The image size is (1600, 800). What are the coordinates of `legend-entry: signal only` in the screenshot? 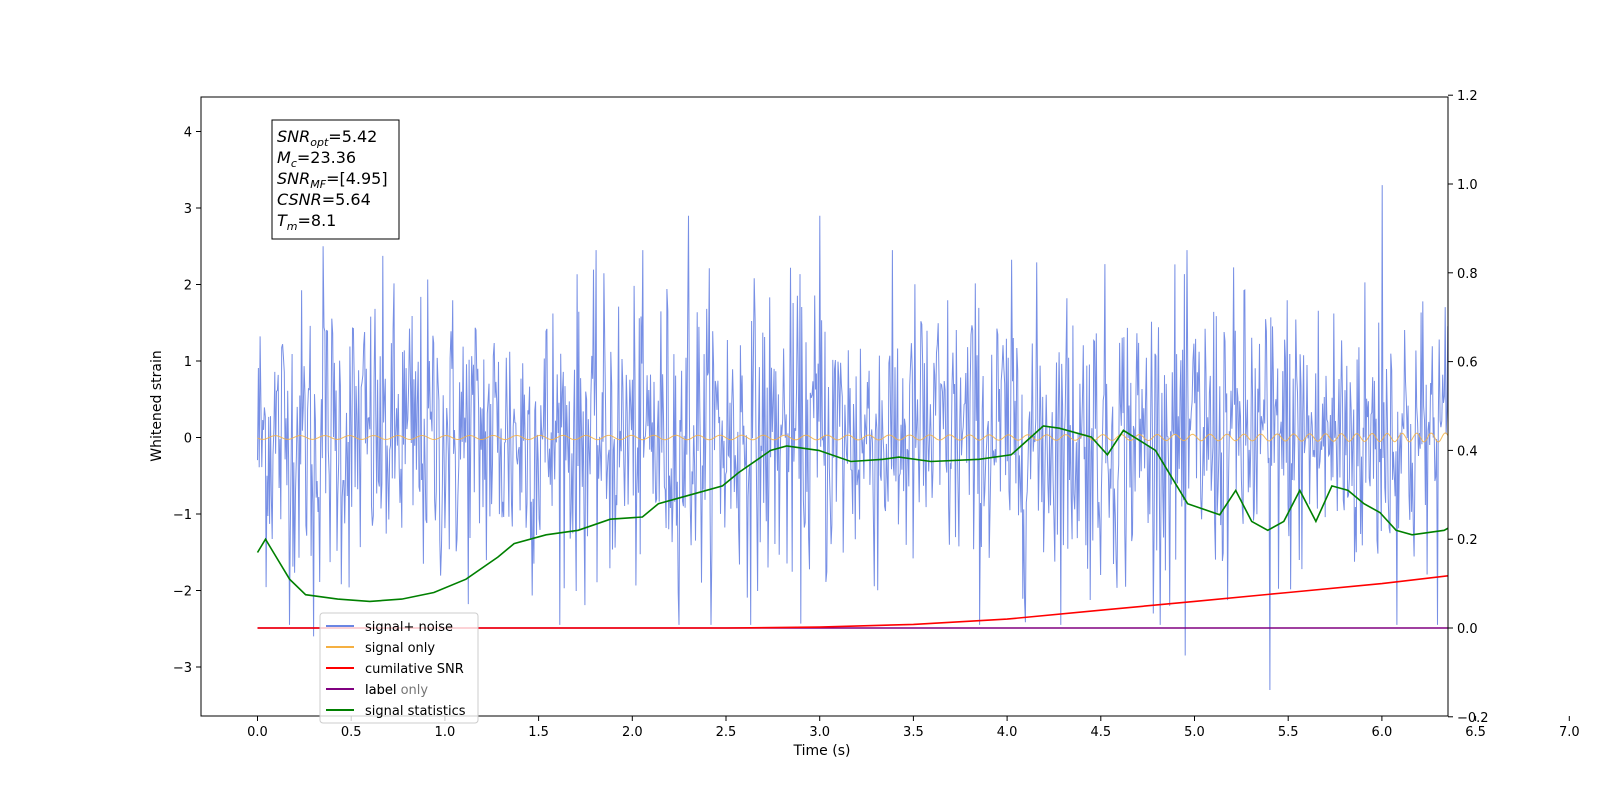 It's located at (400, 648).